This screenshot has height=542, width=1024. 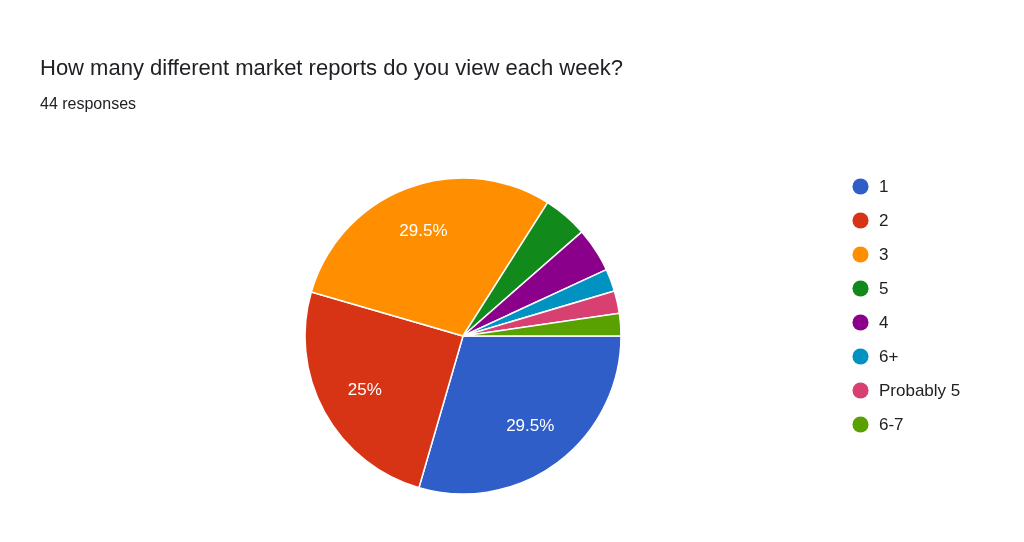 I want to click on legend-label: 6+, so click(x=889, y=356).